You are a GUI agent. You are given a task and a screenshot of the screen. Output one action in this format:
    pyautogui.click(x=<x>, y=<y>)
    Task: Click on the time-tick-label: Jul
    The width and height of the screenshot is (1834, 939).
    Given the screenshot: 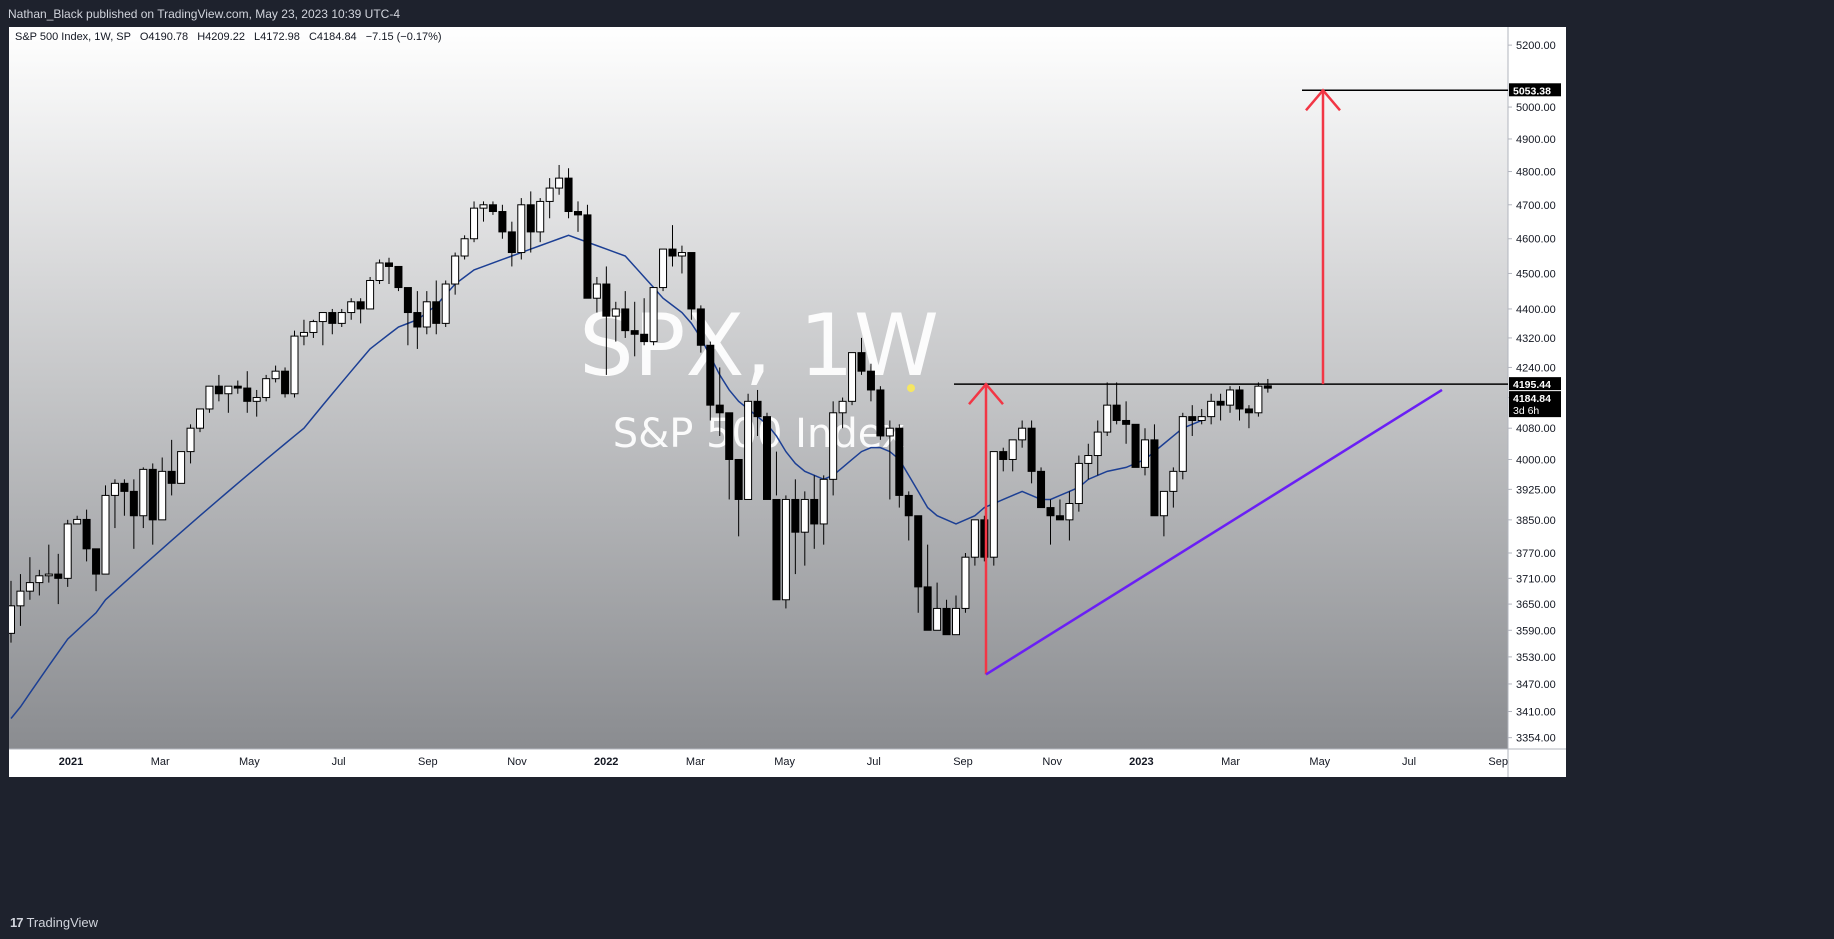 What is the action you would take?
    pyautogui.click(x=339, y=762)
    